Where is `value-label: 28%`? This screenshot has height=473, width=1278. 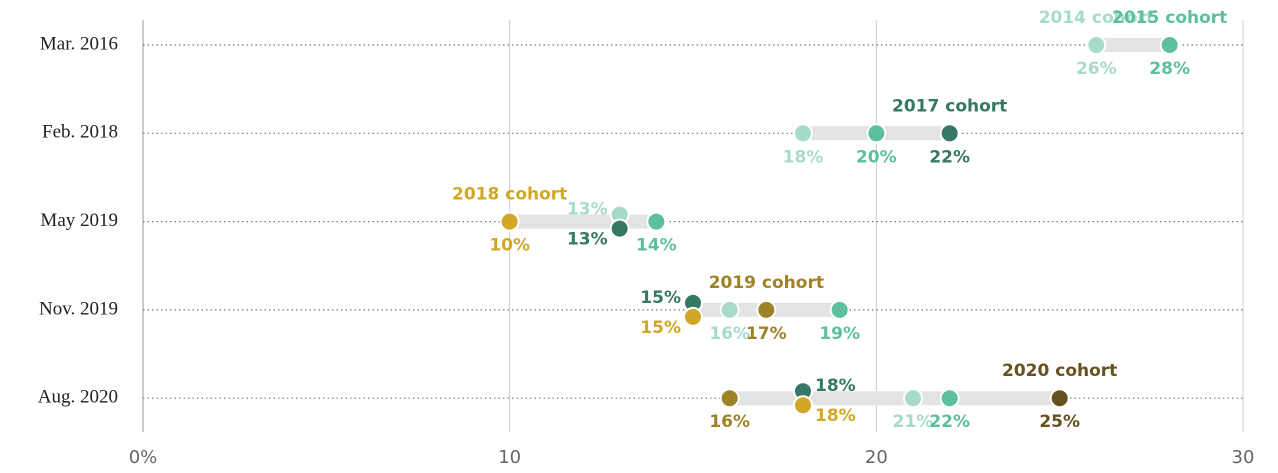
value-label: 28% is located at coordinates (1169, 69).